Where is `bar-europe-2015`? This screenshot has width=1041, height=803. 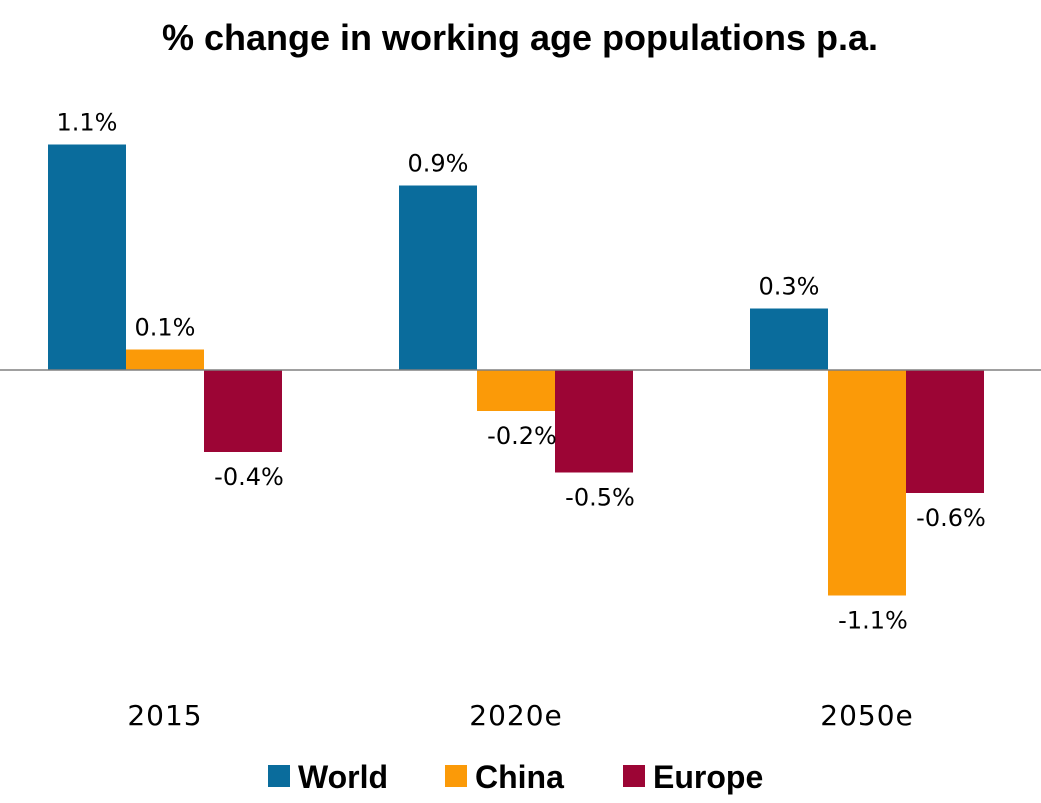
bar-europe-2015 is located at coordinates (243, 411).